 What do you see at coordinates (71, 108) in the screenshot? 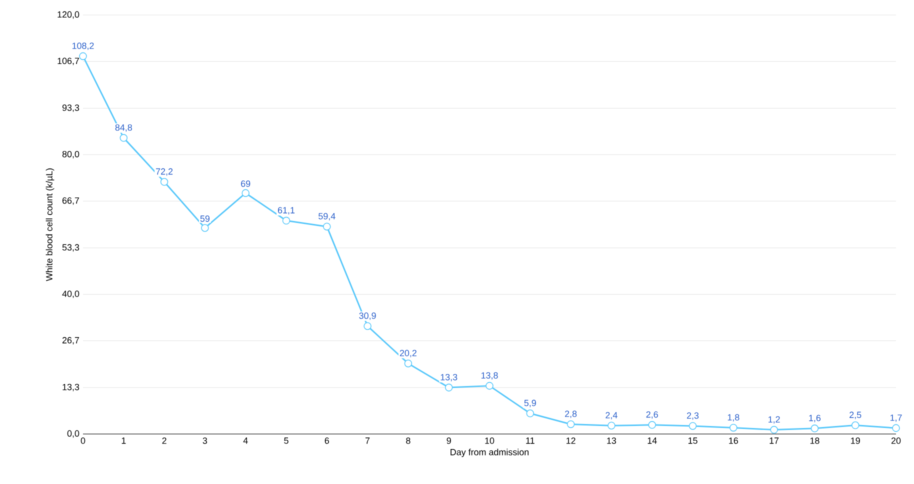
I see `y-tick-label: 93,3` at bounding box center [71, 108].